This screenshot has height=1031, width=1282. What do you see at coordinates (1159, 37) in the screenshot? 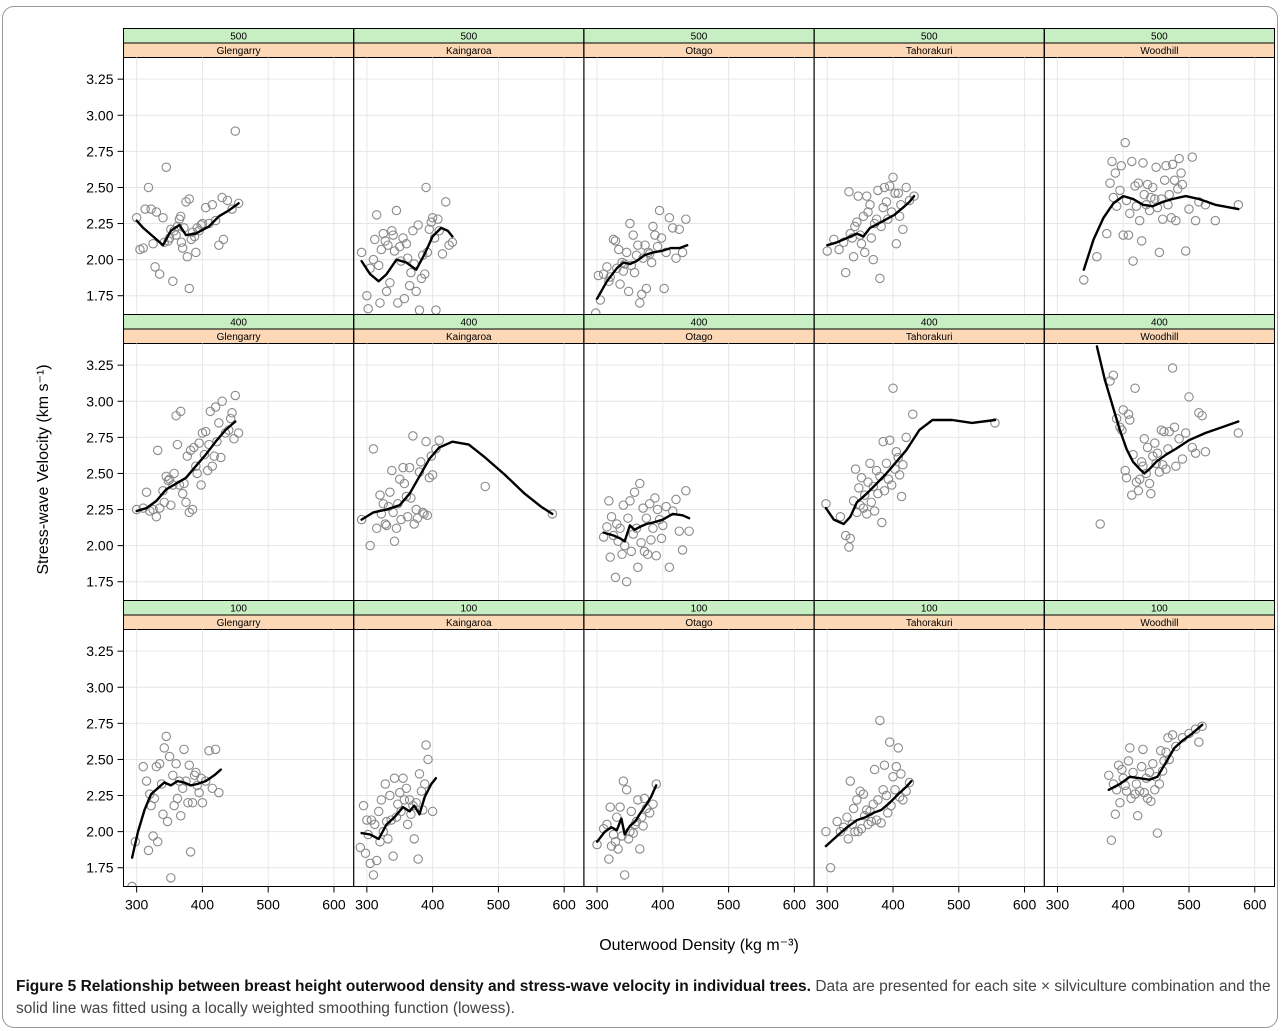
I see `strip-silviculture-label: 500` at bounding box center [1159, 37].